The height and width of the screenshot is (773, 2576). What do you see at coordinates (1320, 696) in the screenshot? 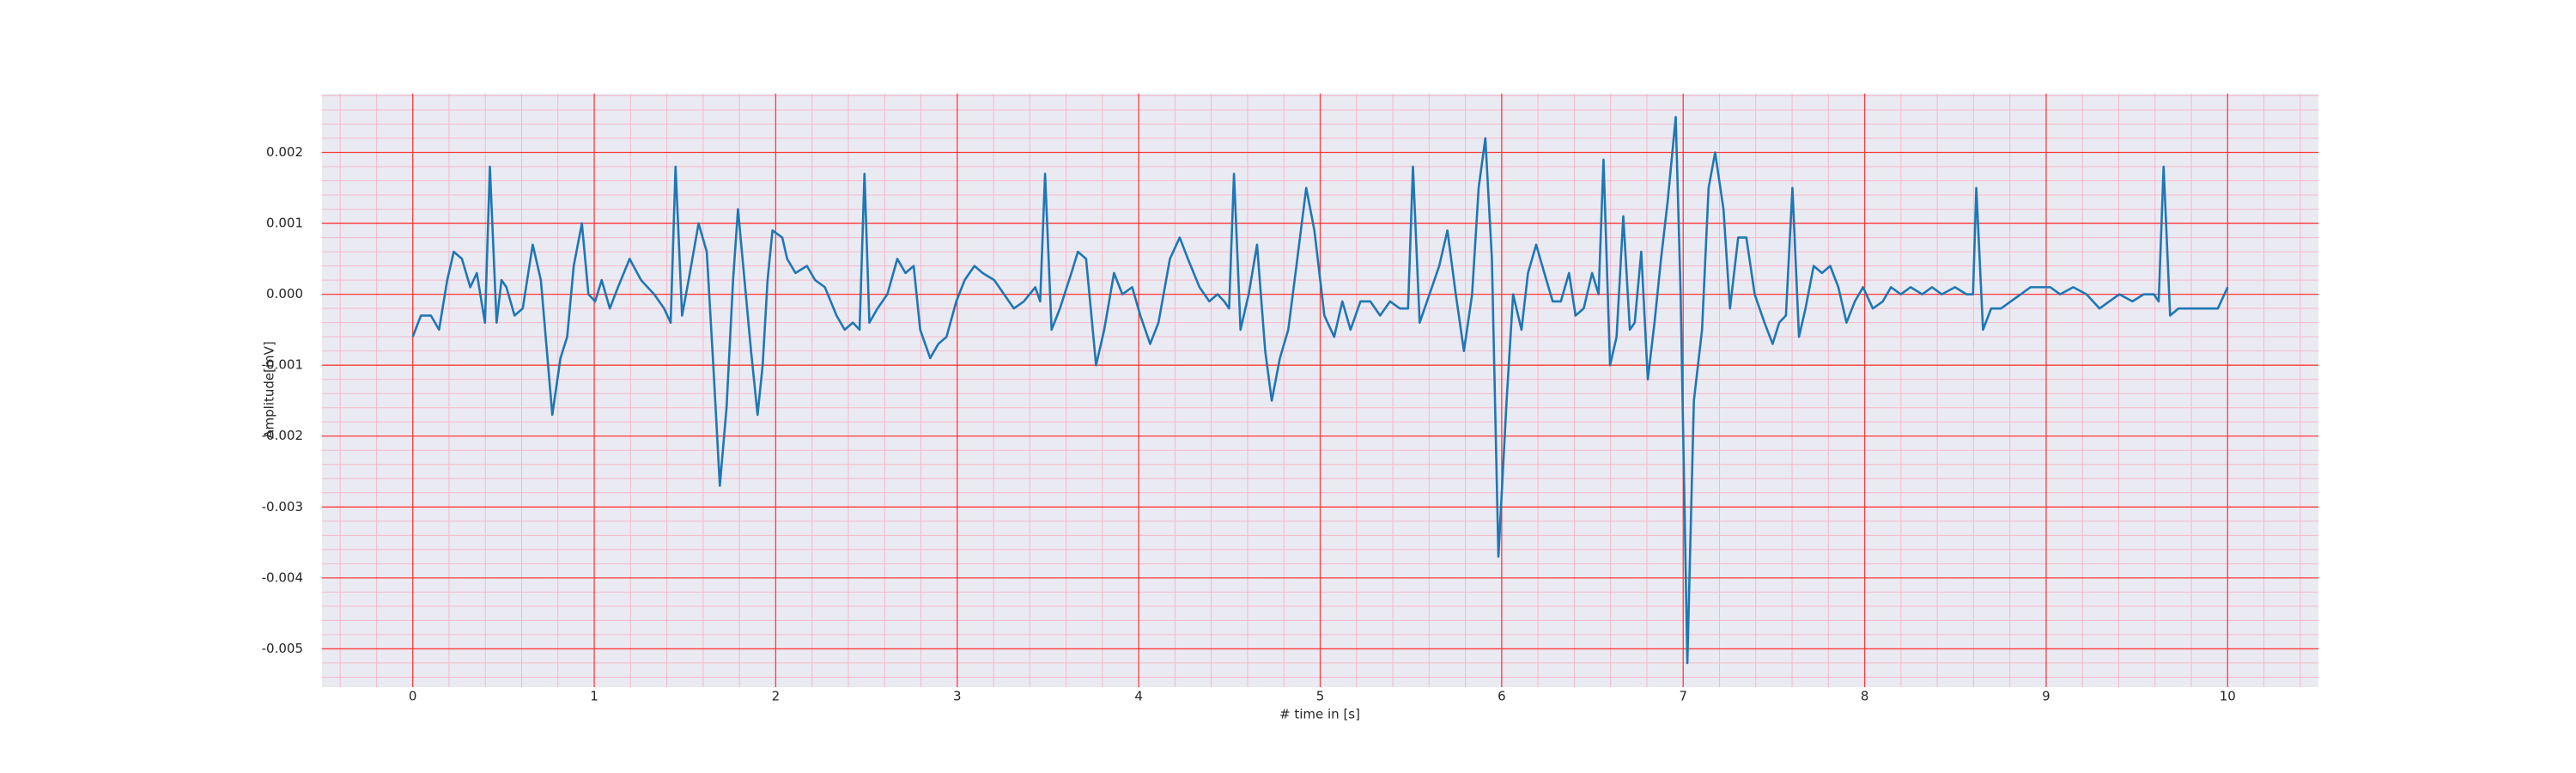
I see `x-tick-label: 5` at bounding box center [1320, 696].